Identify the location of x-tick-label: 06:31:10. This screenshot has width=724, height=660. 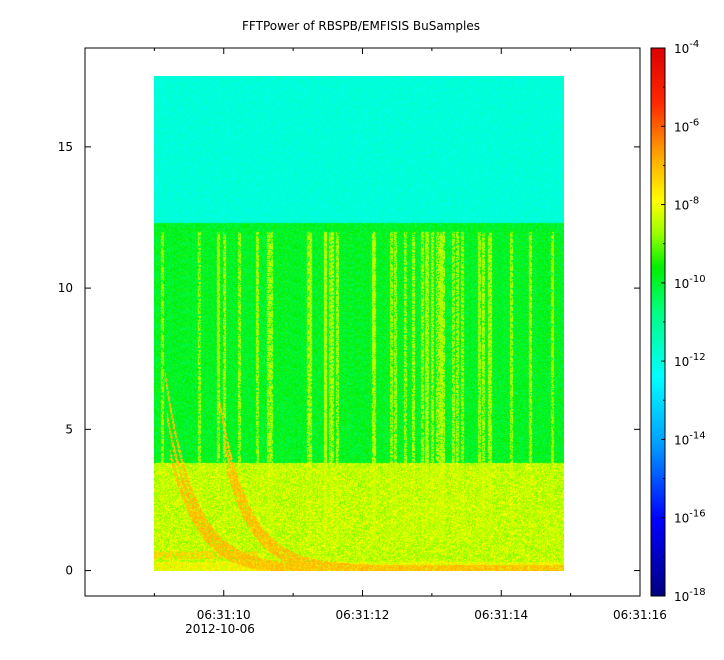
(224, 615).